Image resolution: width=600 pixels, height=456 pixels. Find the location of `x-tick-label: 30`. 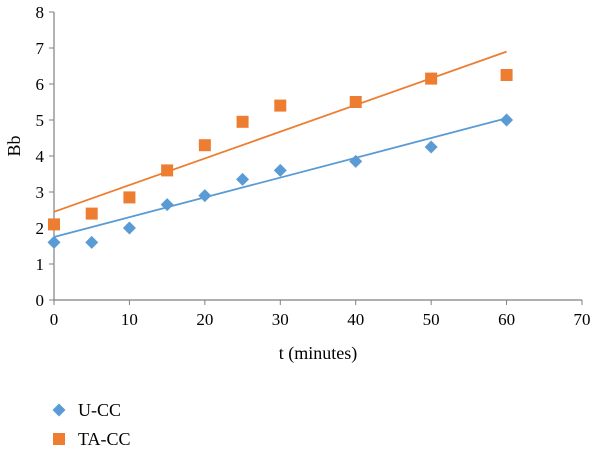

x-tick-label: 30 is located at coordinates (280, 319).